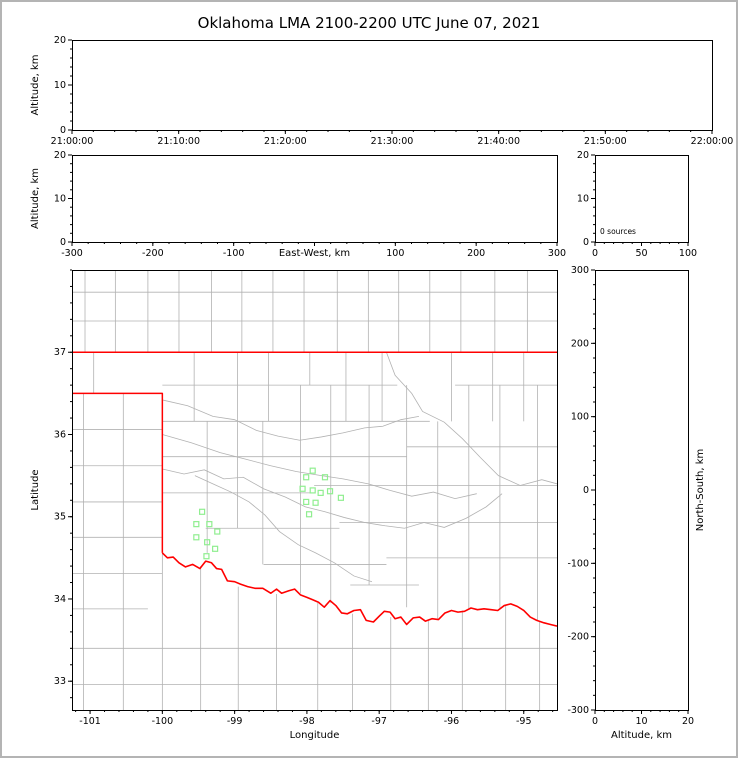  What do you see at coordinates (524, 721) in the screenshot?
I see `tick-label: -95` at bounding box center [524, 721].